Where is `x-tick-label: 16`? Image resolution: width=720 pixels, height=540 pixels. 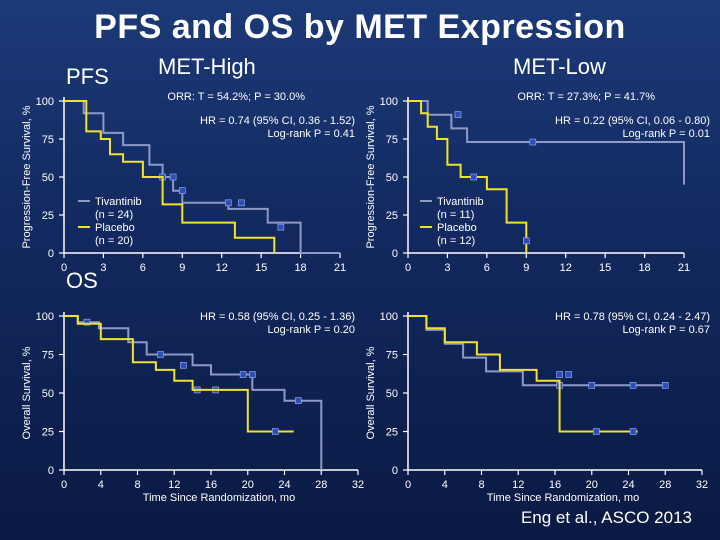 x-tick-label: 16 is located at coordinates (555, 485).